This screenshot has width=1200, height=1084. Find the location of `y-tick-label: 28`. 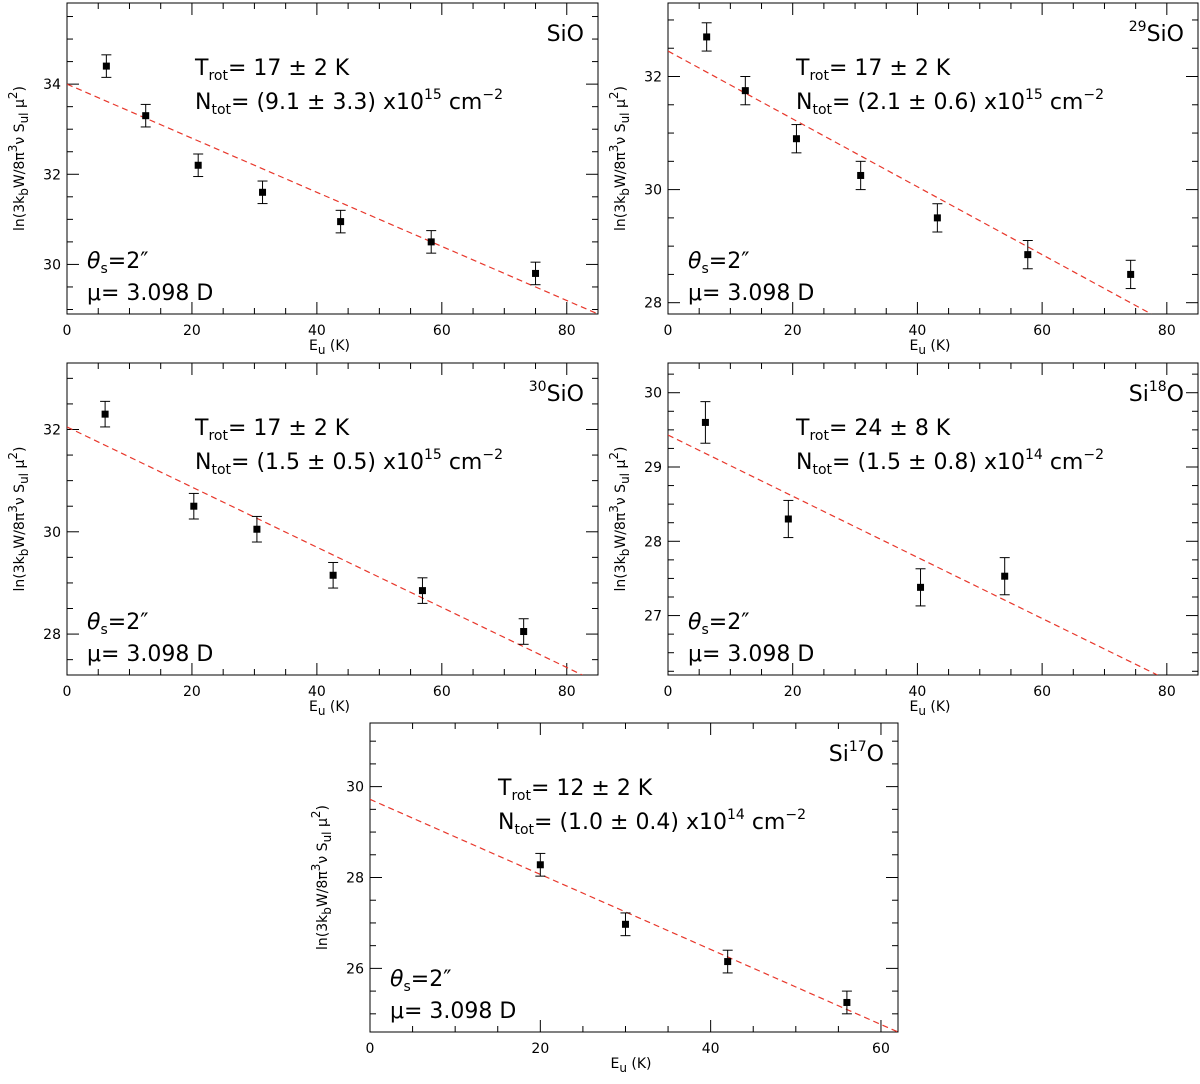

y-tick-label: 28 is located at coordinates (52, 635).